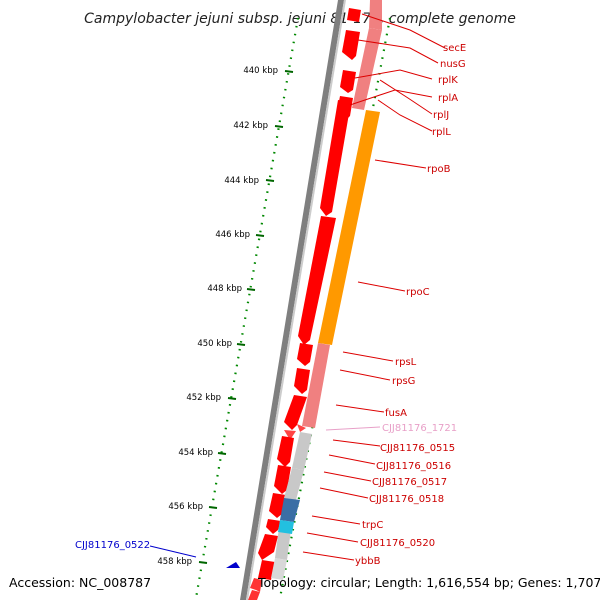 This screenshot has width=600, height=600. Describe the element at coordinates (286, 527) in the screenshot. I see `gene-feature-trpC-cyan` at that location.